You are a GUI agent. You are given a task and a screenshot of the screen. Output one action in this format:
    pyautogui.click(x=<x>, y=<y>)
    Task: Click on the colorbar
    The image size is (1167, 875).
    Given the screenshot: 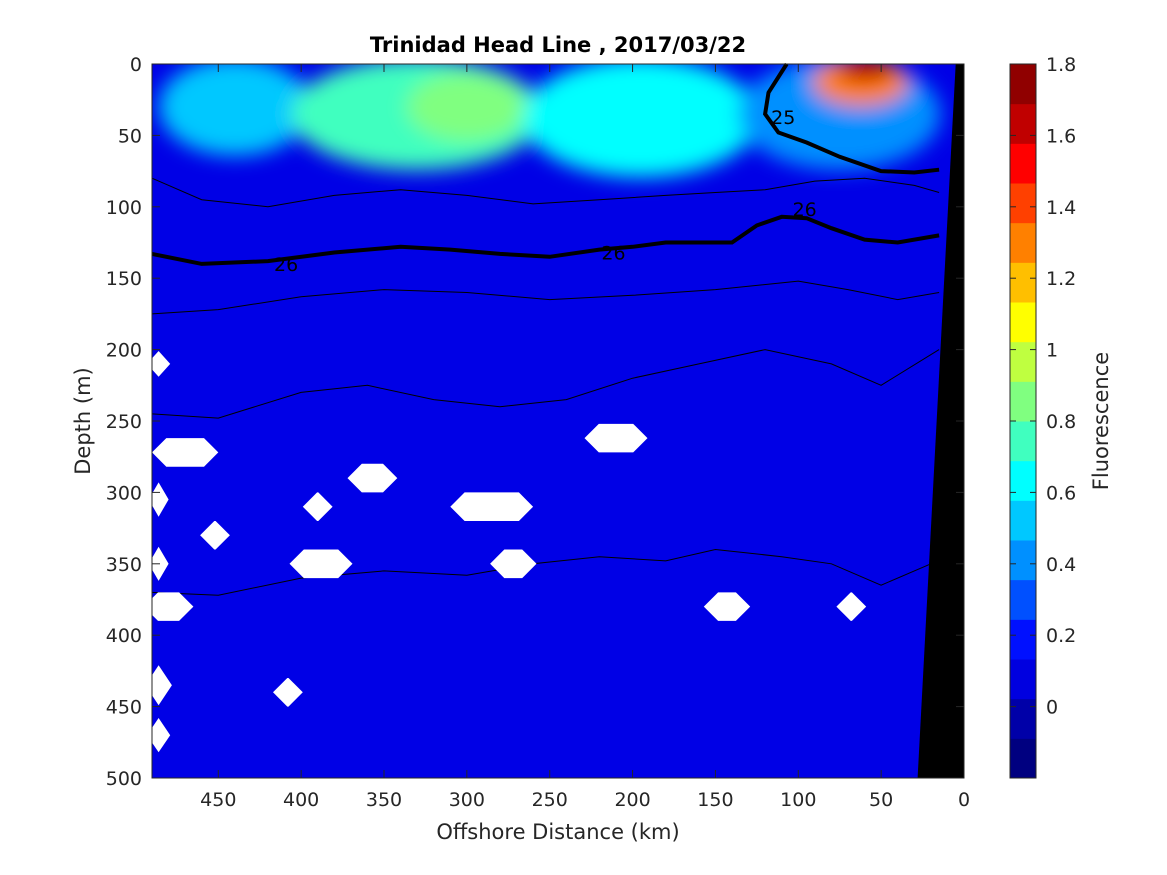 What is the action you would take?
    pyautogui.click(x=1023, y=421)
    